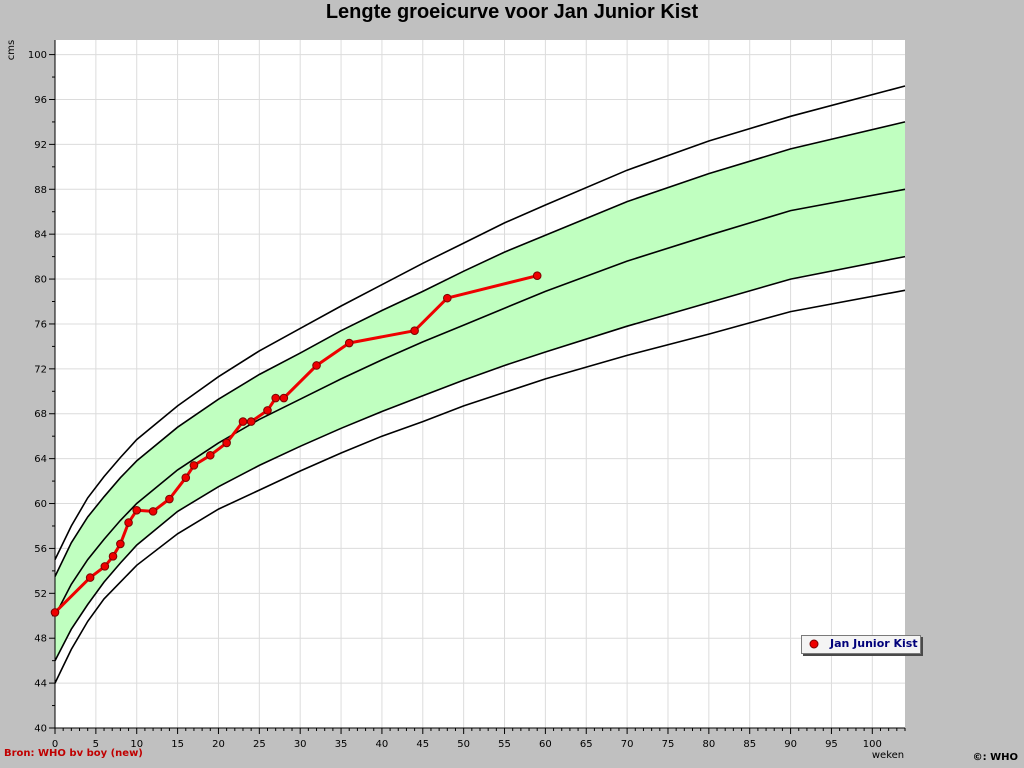  Describe the element at coordinates (504, 744) in the screenshot. I see `x-tick-label: 55` at that location.